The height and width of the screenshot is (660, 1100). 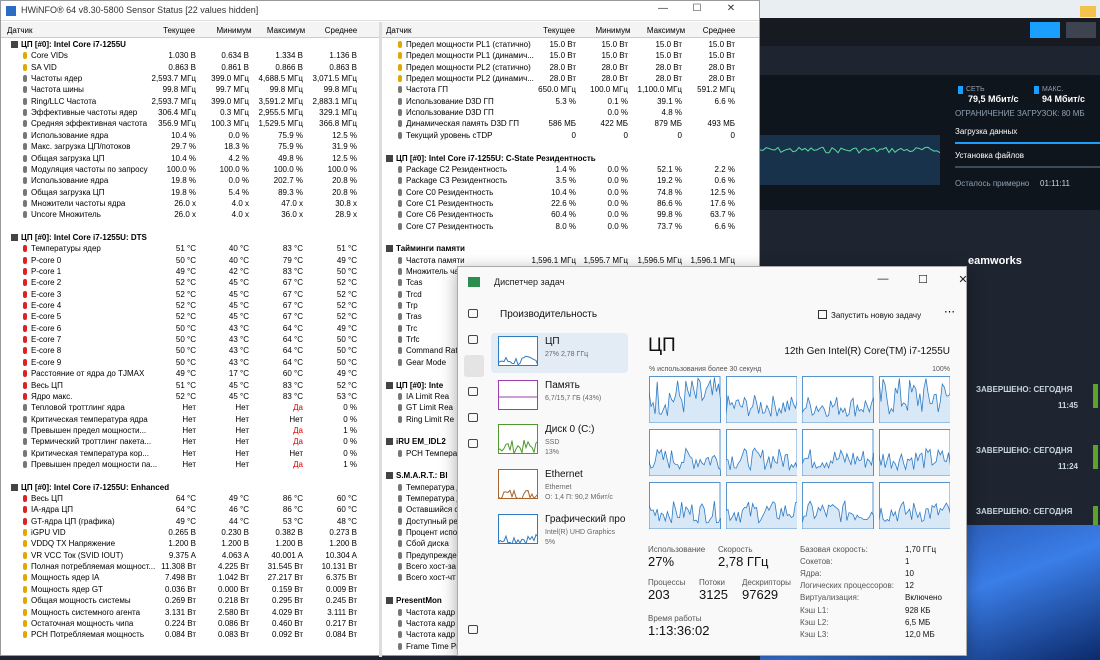 What do you see at coordinates (290, 192) in the screenshot?
I see `sensor-value: 89.3 %` at bounding box center [290, 192].